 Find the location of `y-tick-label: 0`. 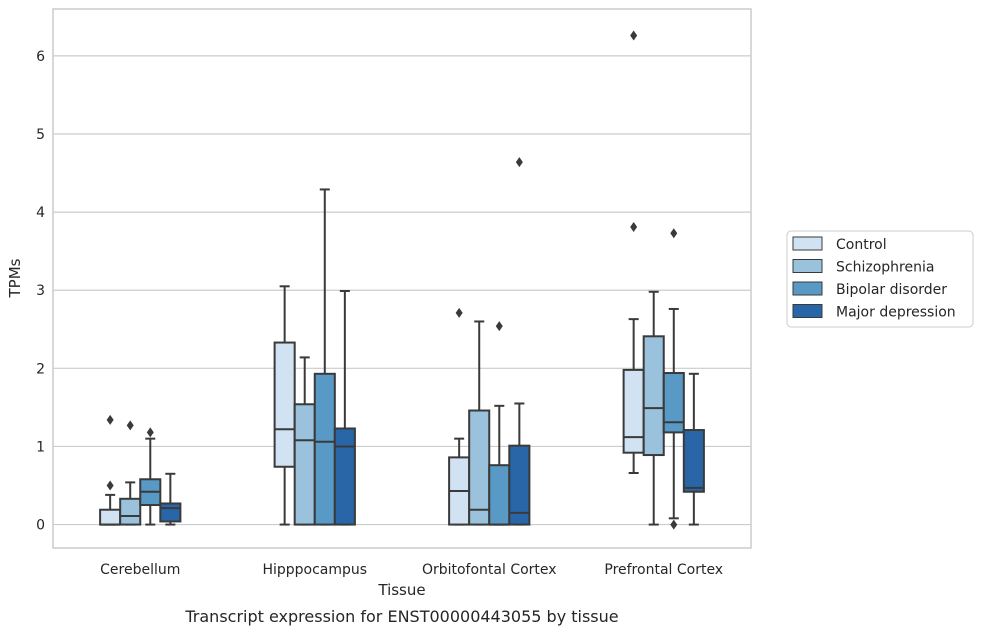

y-tick-label: 0 is located at coordinates (40, 526).